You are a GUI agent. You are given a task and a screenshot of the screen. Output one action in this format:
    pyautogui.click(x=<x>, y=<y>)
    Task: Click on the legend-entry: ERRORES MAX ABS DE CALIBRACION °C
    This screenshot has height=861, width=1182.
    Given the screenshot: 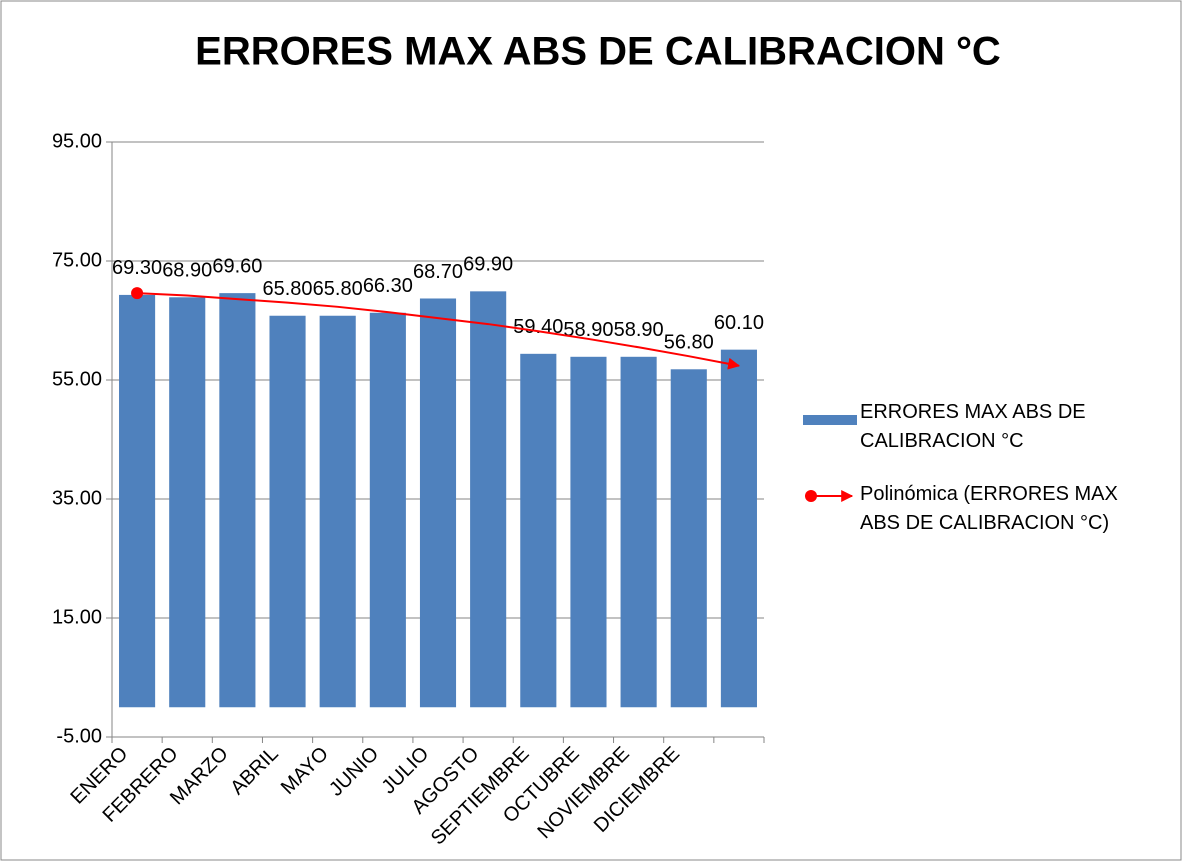 What is the action you would take?
    pyautogui.click(x=973, y=426)
    